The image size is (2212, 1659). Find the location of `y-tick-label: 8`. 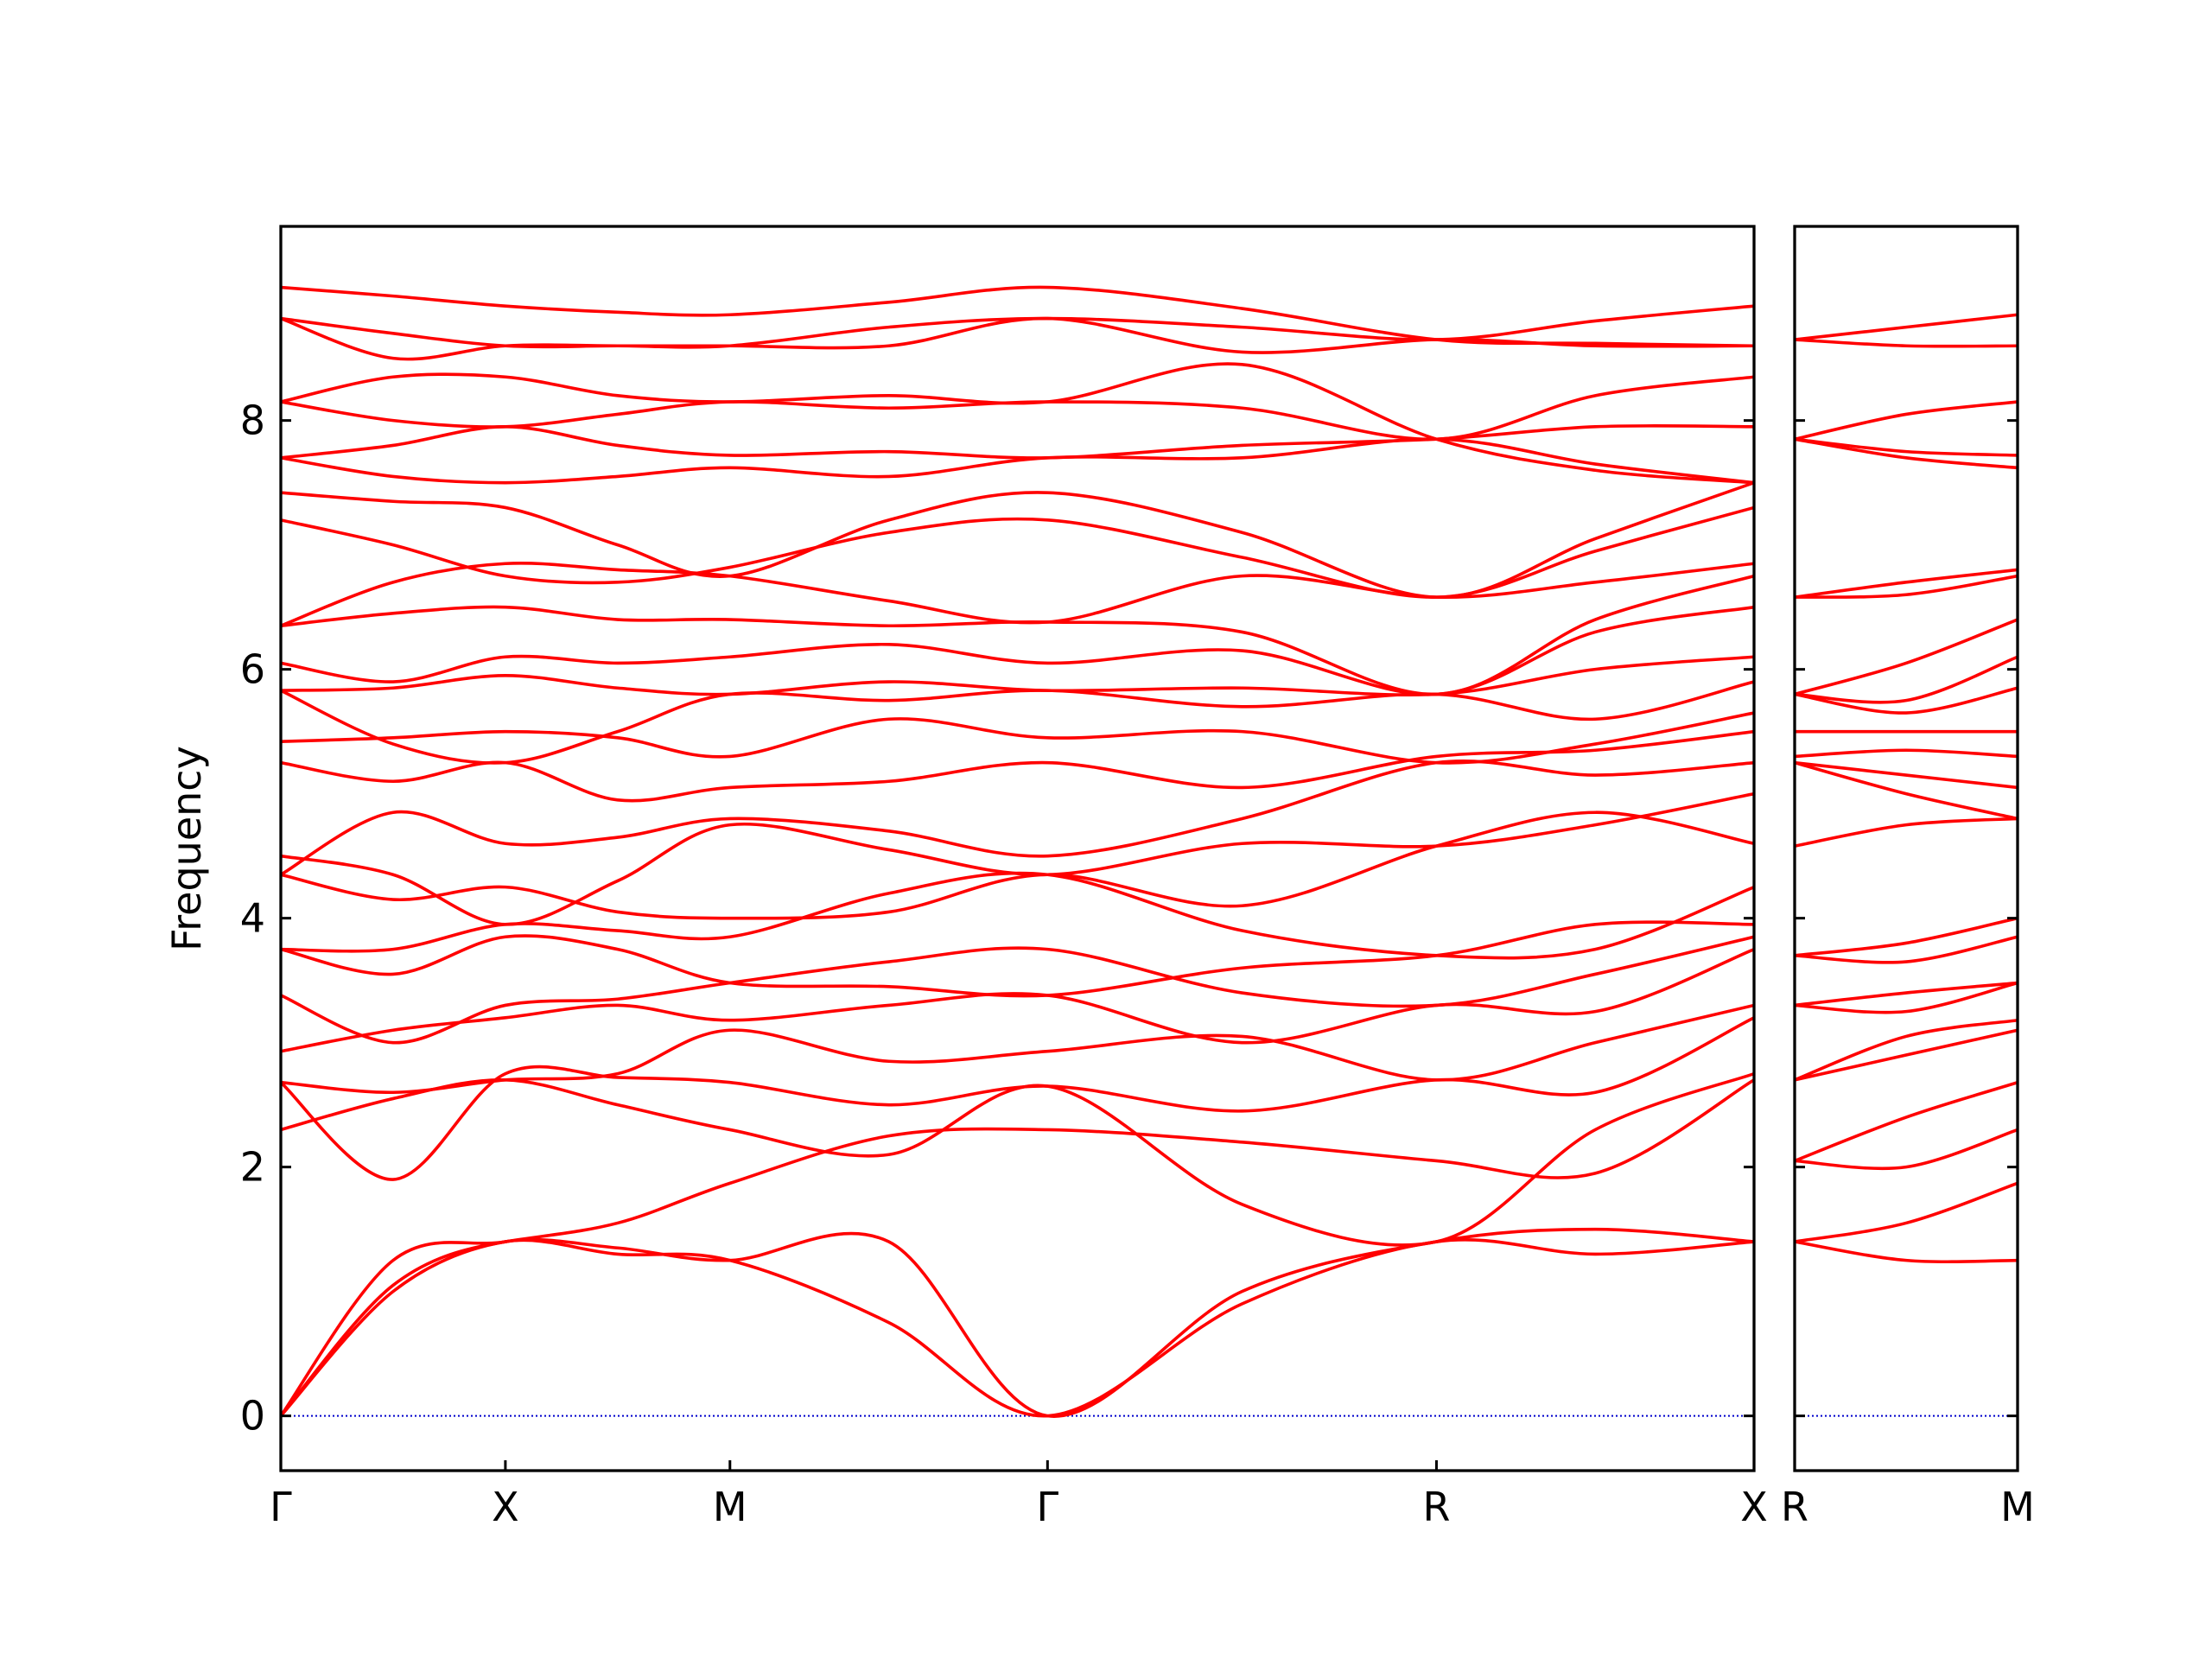

y-tick-label: 8 is located at coordinates (252, 420).